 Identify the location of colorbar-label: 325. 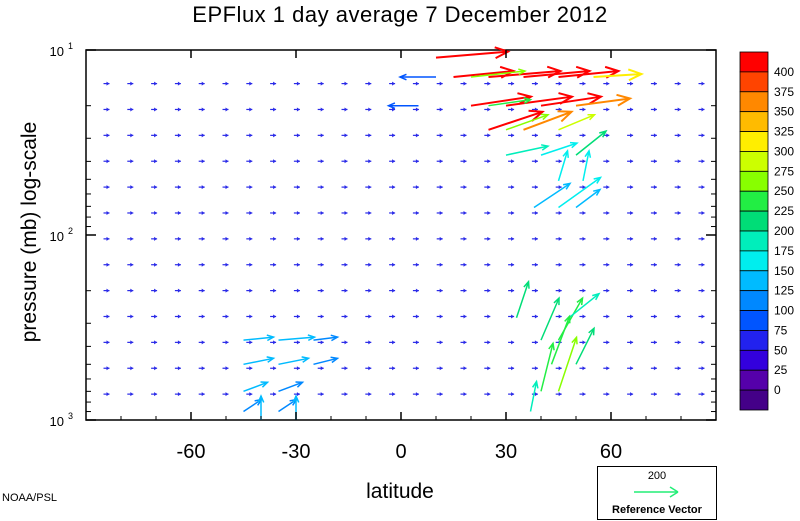
(784, 132).